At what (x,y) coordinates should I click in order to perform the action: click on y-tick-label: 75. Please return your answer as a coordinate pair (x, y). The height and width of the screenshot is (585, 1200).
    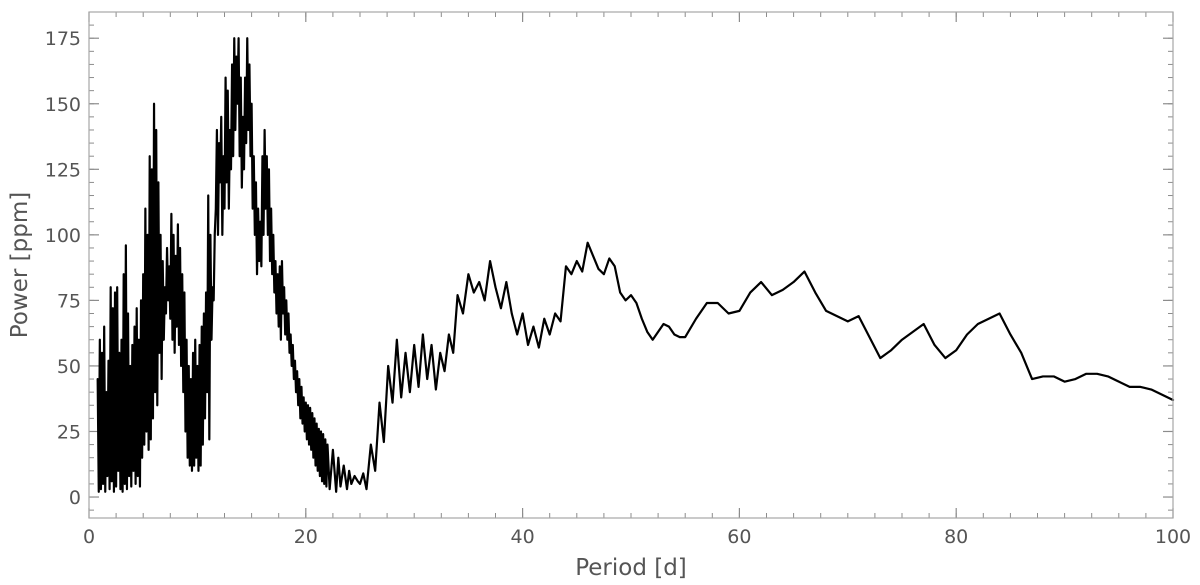
    Looking at the image, I should click on (69, 301).